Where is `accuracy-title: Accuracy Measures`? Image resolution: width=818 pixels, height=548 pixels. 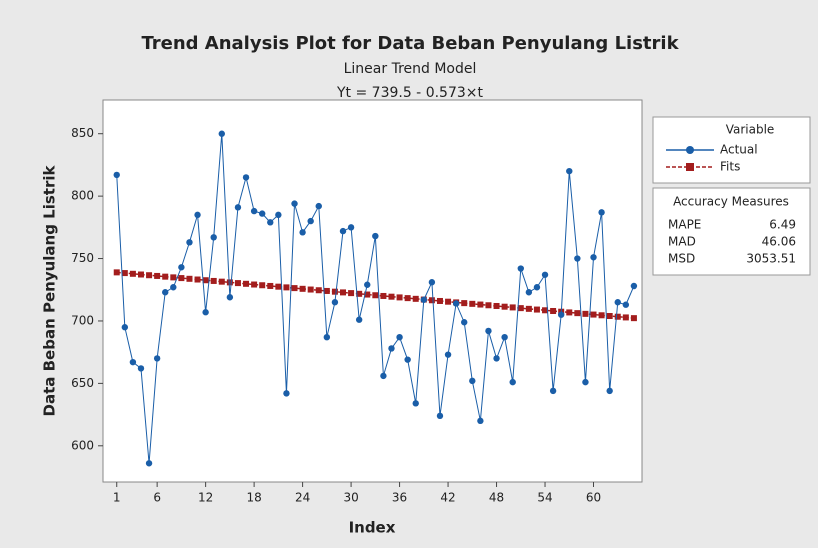 accuracy-title: Accuracy Measures is located at coordinates (731, 202).